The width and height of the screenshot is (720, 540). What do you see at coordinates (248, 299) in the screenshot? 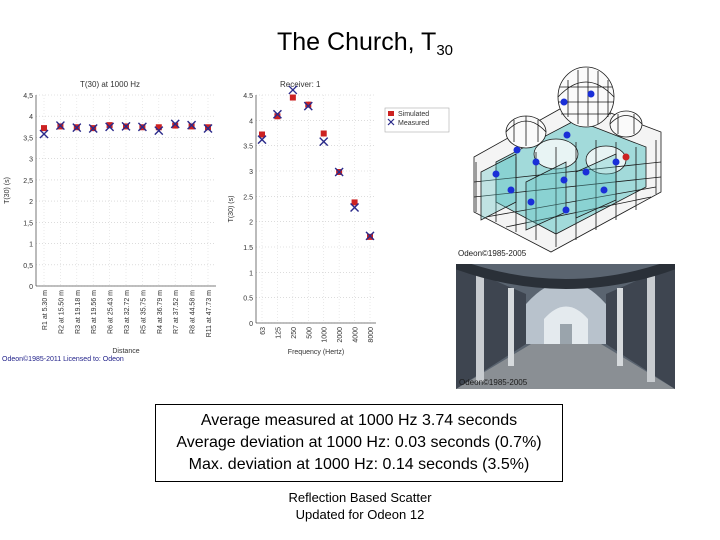
I see `right-y-tick-label: 0.5` at bounding box center [248, 299].